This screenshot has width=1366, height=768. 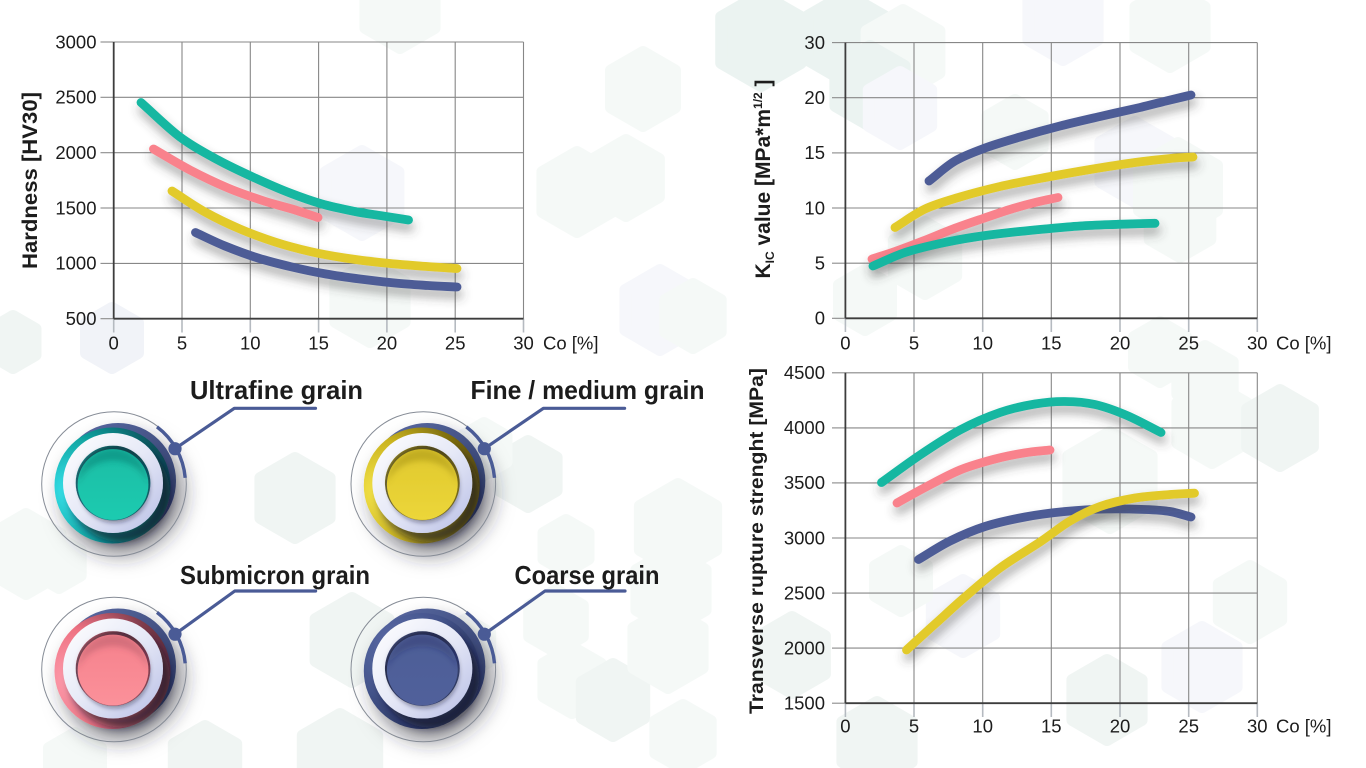 I want to click on svg-text: Ultrafine grain, so click(x=276, y=390).